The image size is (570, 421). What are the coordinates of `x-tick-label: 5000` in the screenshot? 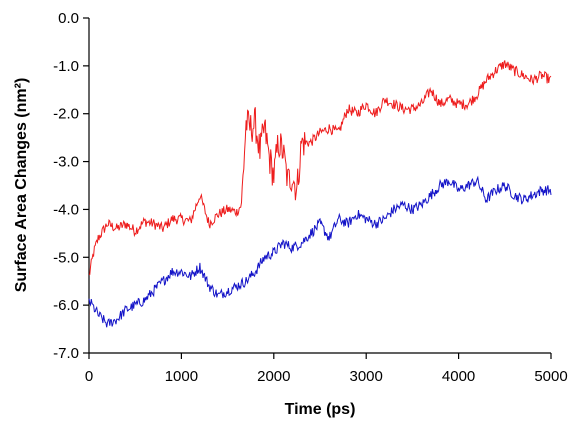 It's located at (550, 376).